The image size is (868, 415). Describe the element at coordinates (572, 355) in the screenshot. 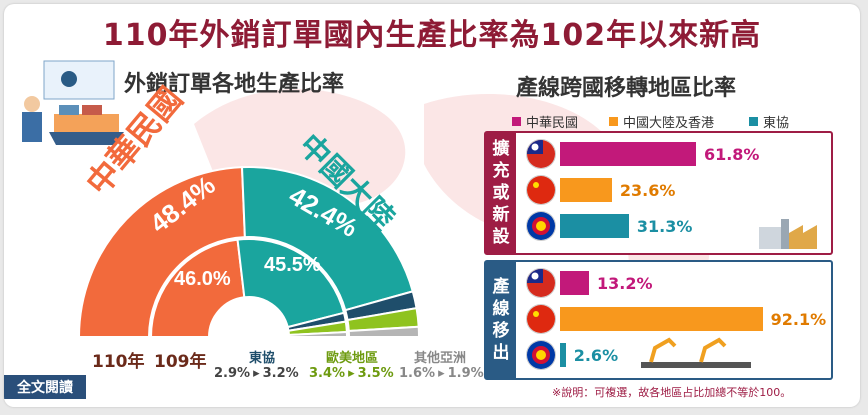

I see `move-row-asean: 2.6%` at that location.